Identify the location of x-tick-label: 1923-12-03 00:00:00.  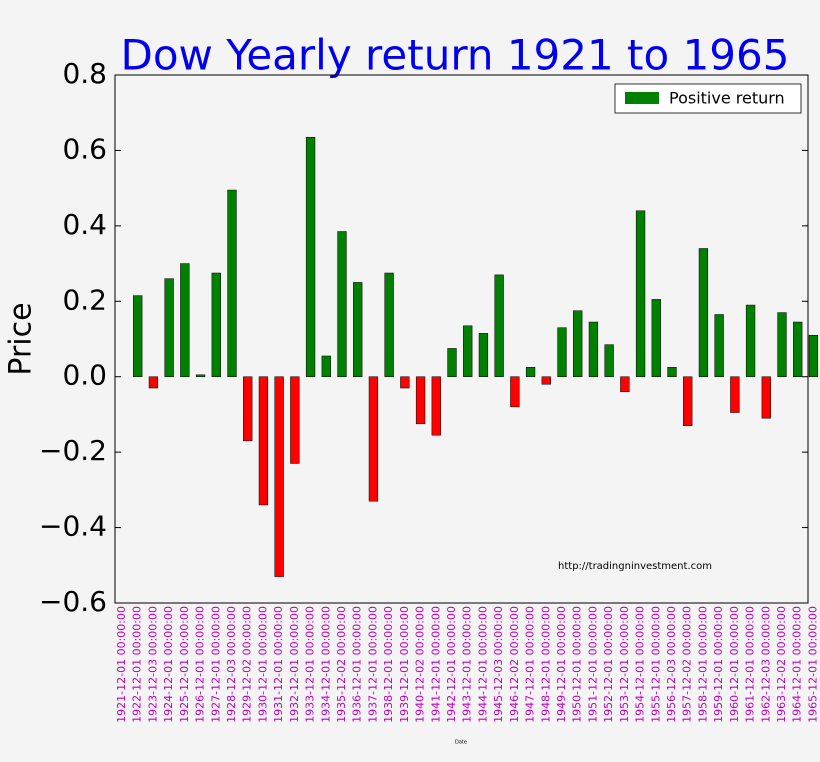
(152, 664).